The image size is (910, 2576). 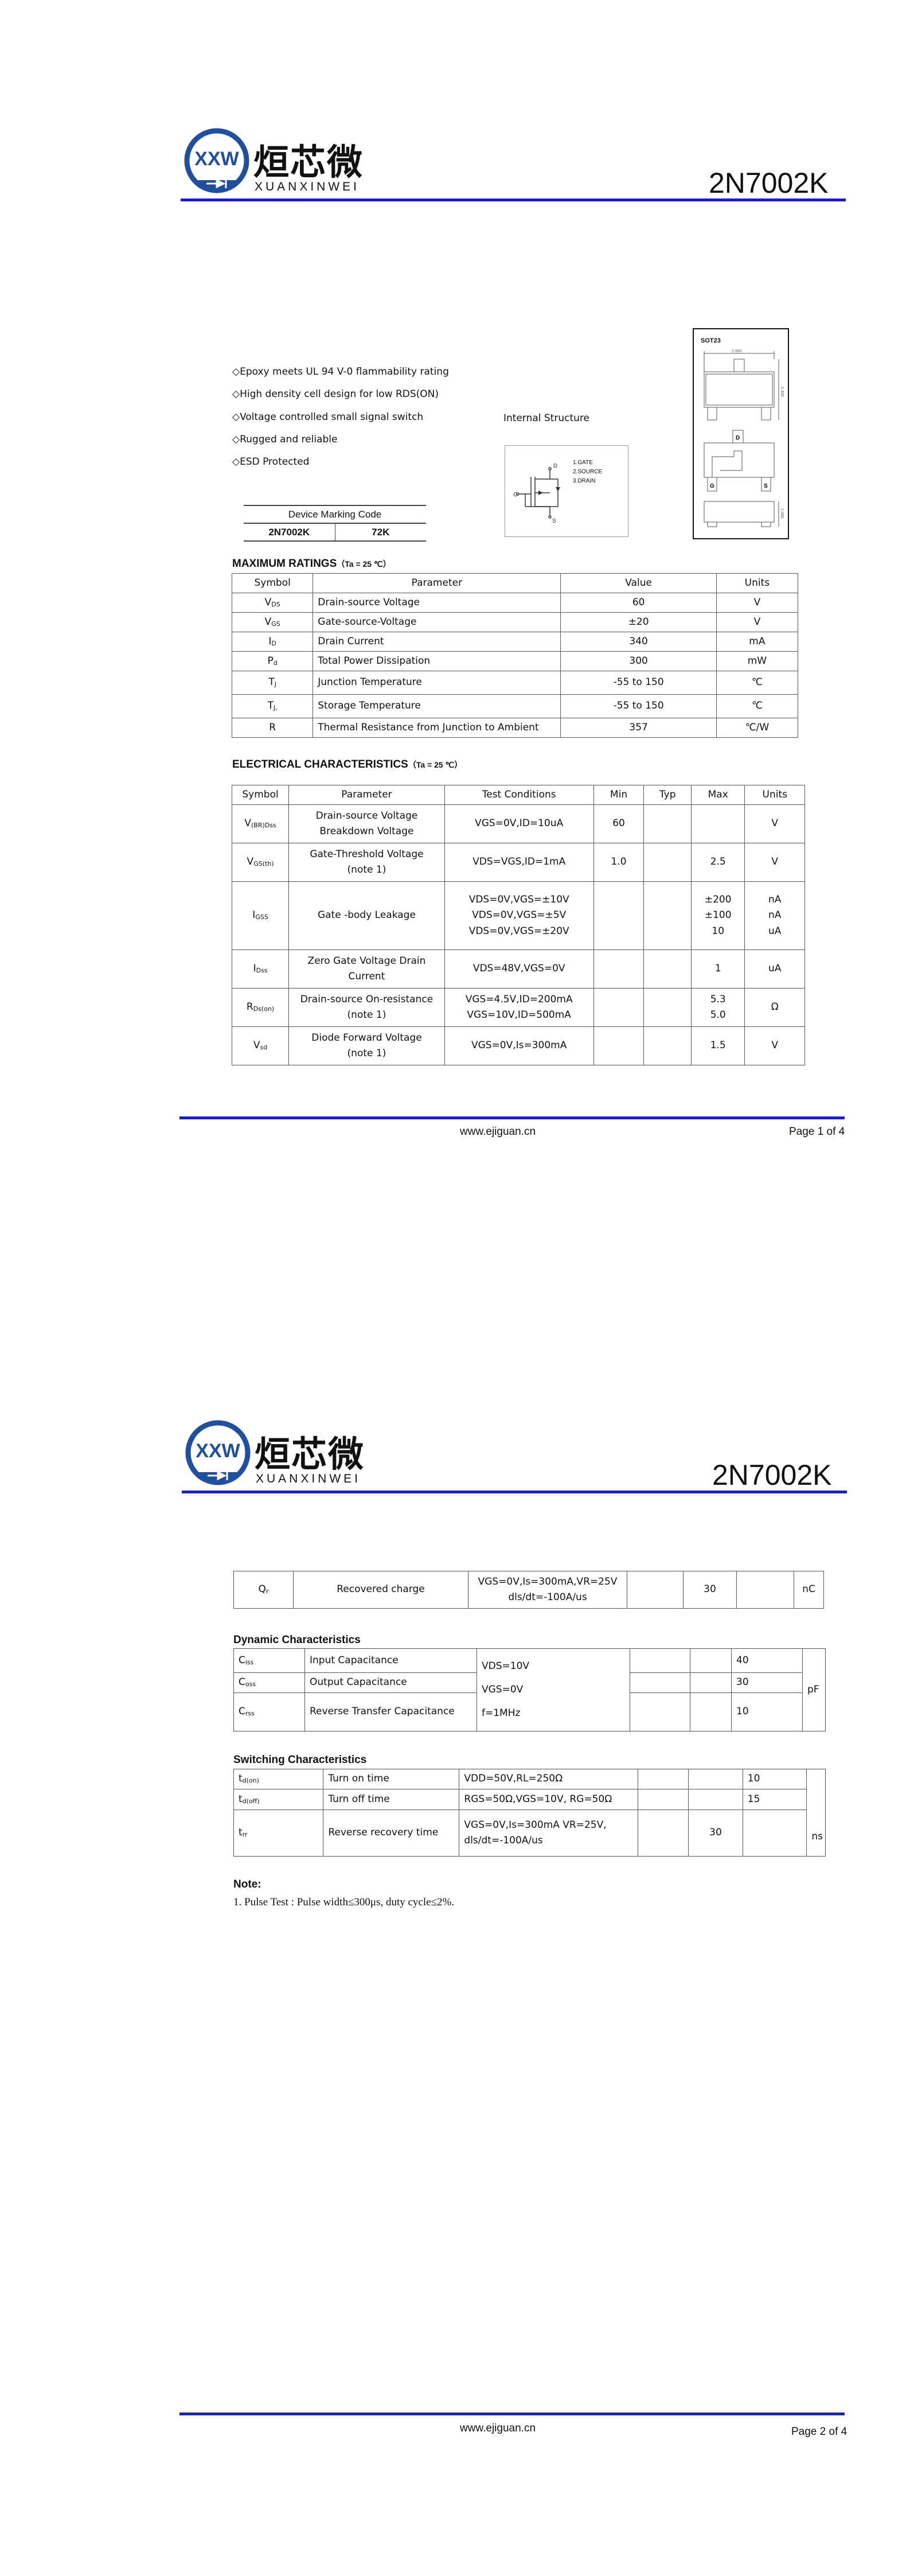 What do you see at coordinates (718, 931) in the screenshot?
I see `cell-line: 10` at bounding box center [718, 931].